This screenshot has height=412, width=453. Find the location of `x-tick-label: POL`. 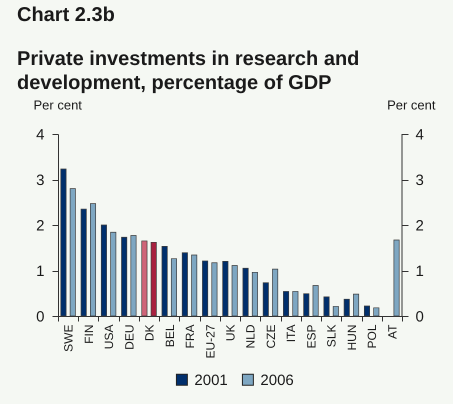

x-tick-label: POL is located at coordinates (372, 336).